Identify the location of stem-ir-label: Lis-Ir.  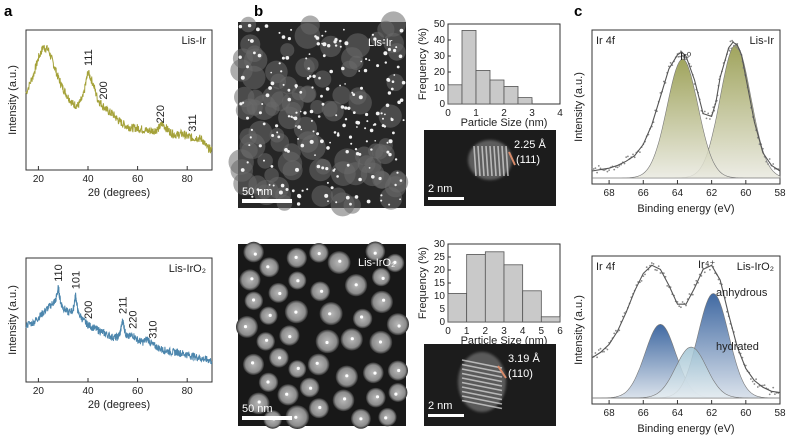
(380, 43).